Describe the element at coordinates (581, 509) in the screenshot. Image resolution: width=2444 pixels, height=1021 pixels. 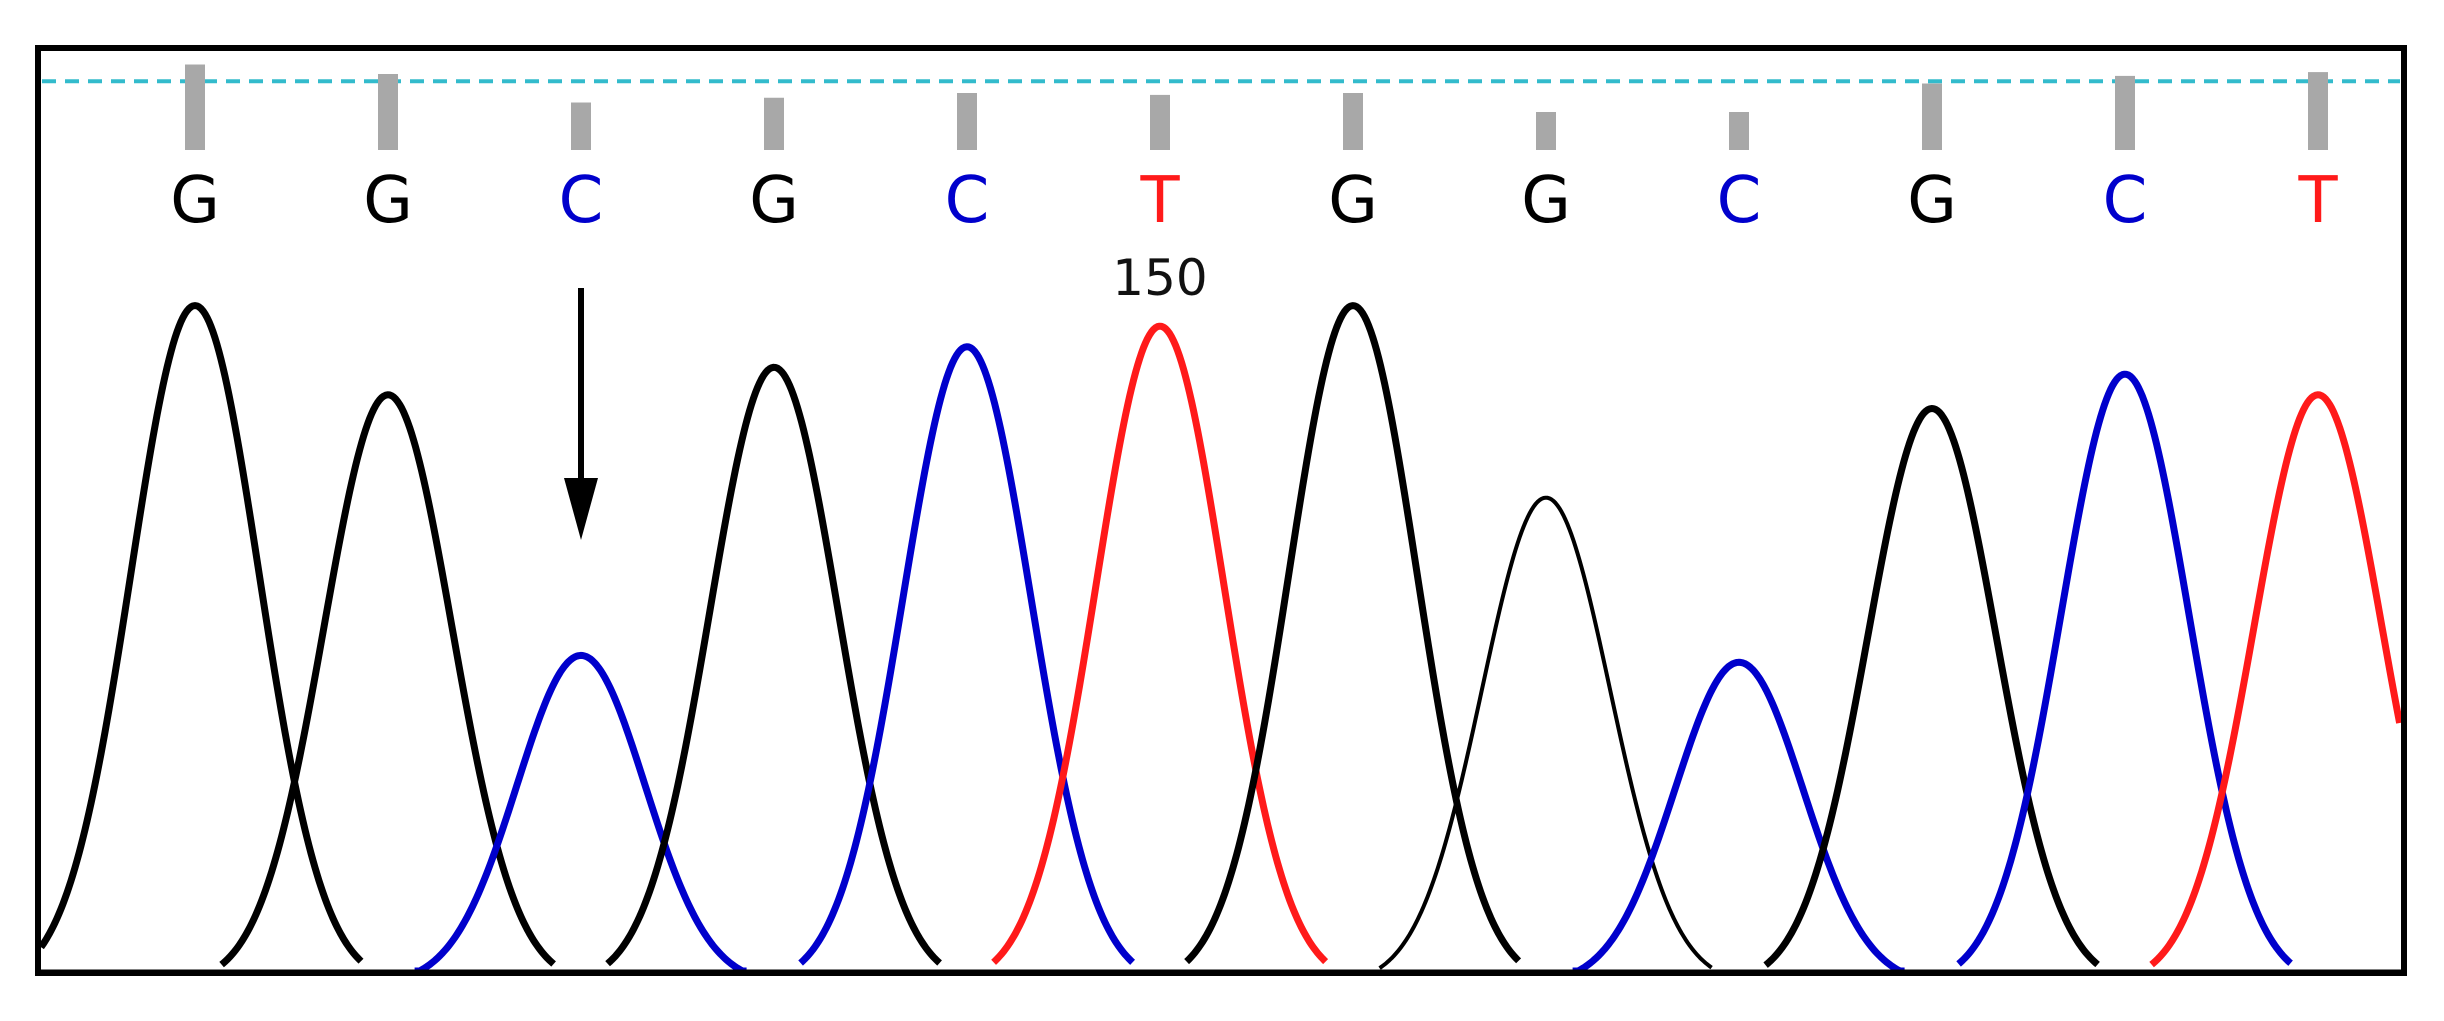
I see `arrow-head` at that location.